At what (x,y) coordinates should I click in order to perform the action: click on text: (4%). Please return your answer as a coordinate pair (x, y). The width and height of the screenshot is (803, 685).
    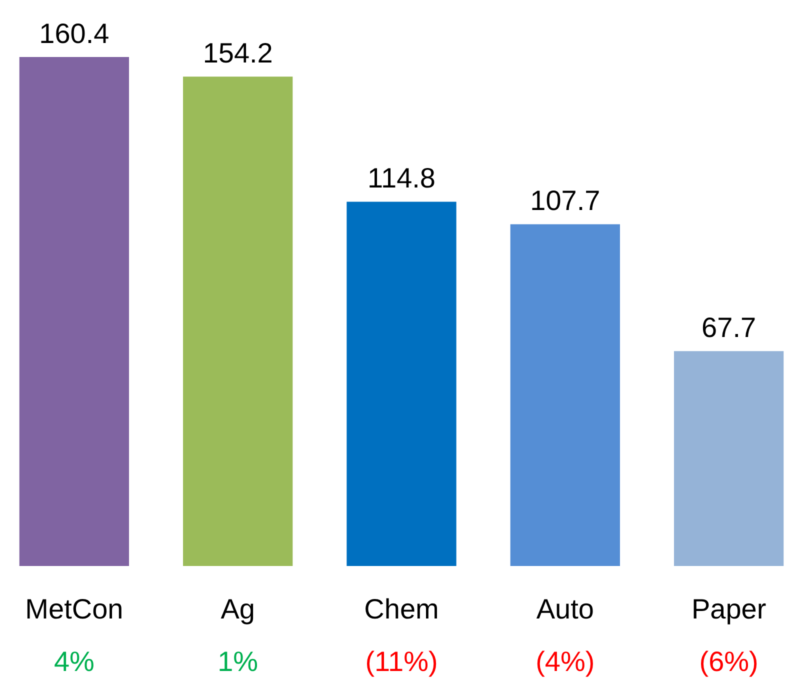
    Looking at the image, I should click on (565, 661).